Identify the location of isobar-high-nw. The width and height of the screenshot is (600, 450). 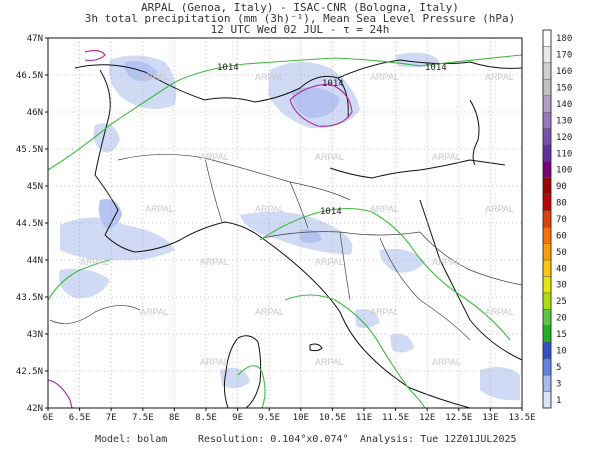
(95, 55).